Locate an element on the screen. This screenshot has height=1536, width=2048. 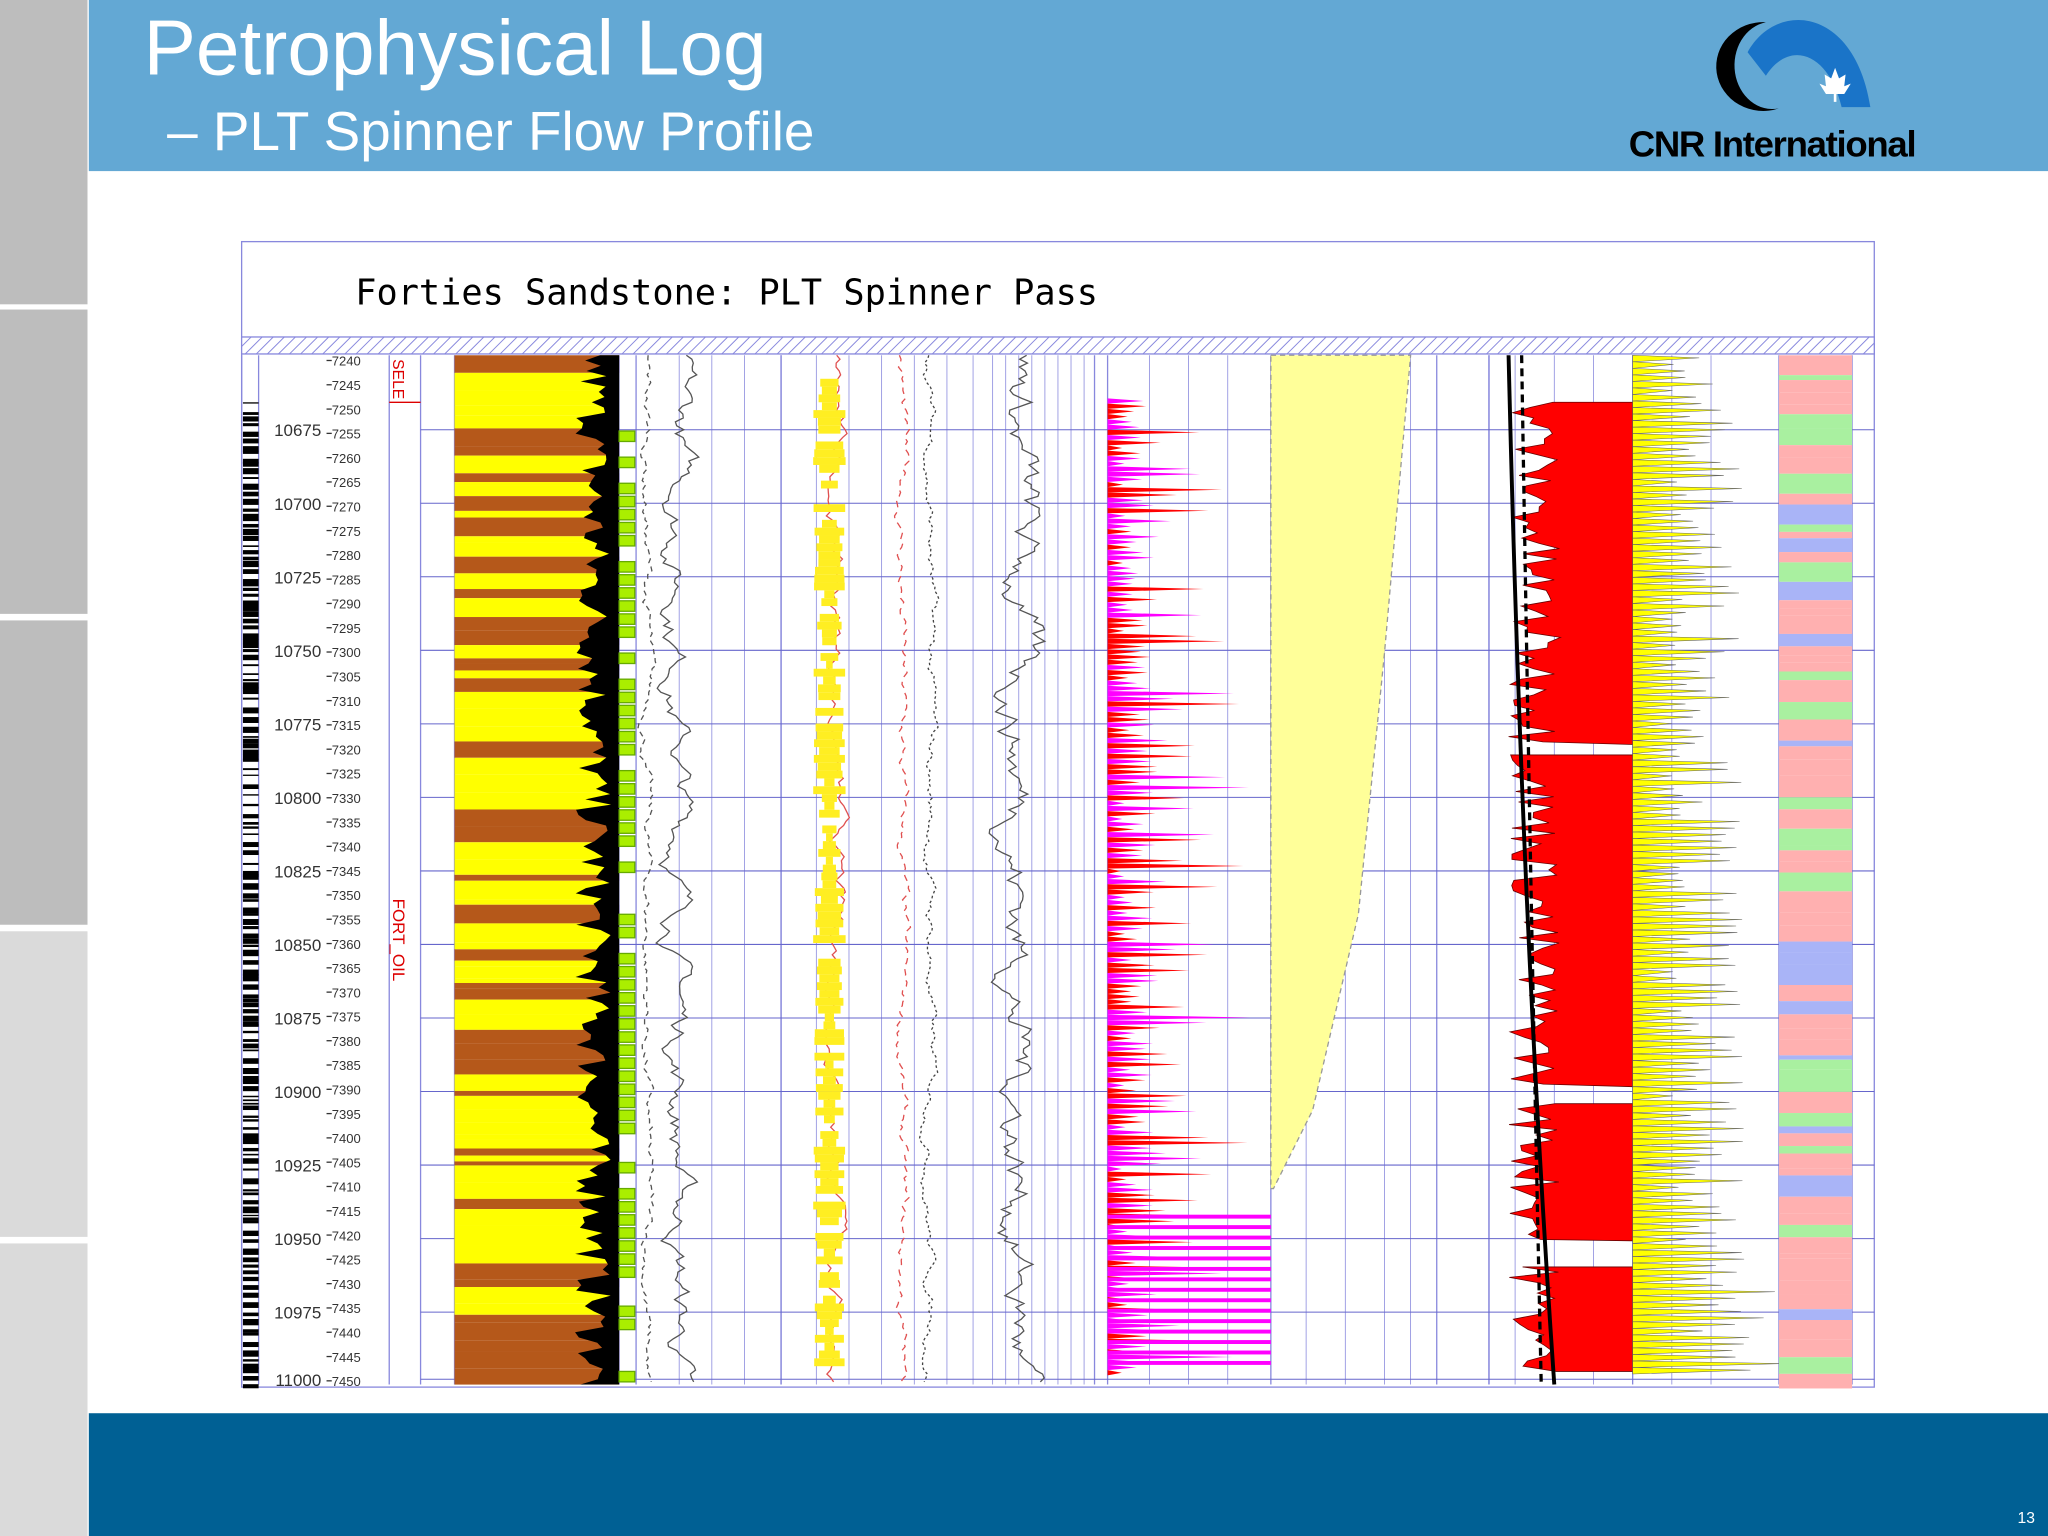
red-fill is located at coordinates (1571, 921).